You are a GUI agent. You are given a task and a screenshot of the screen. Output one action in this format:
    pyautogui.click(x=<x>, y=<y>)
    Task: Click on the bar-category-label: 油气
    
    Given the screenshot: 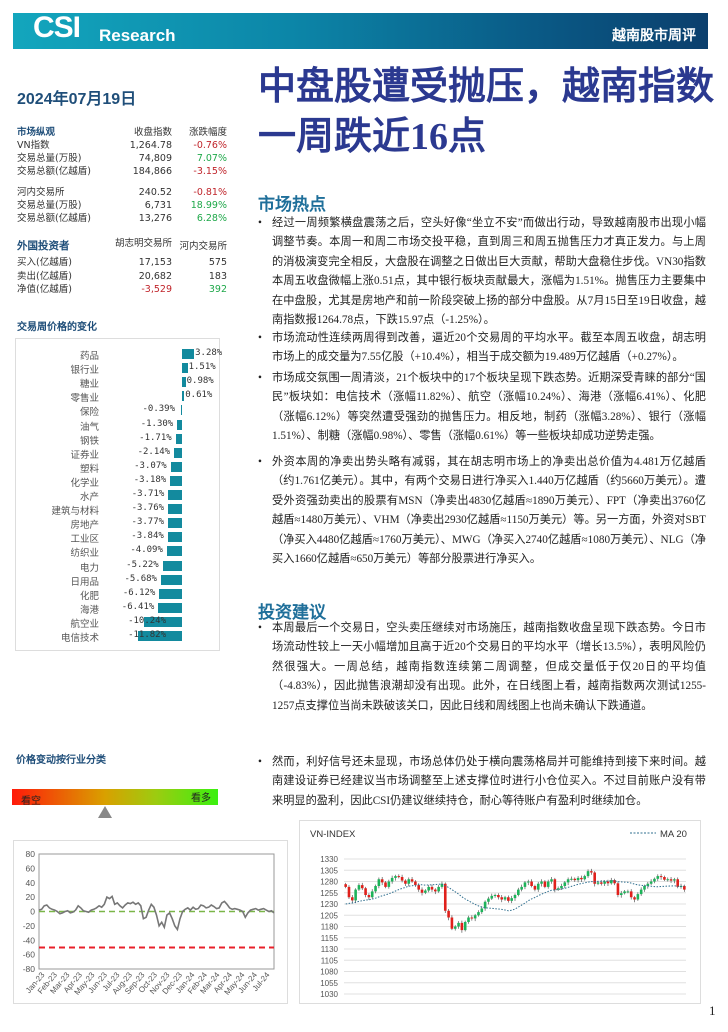 What is the action you would take?
    pyautogui.click(x=89, y=427)
    